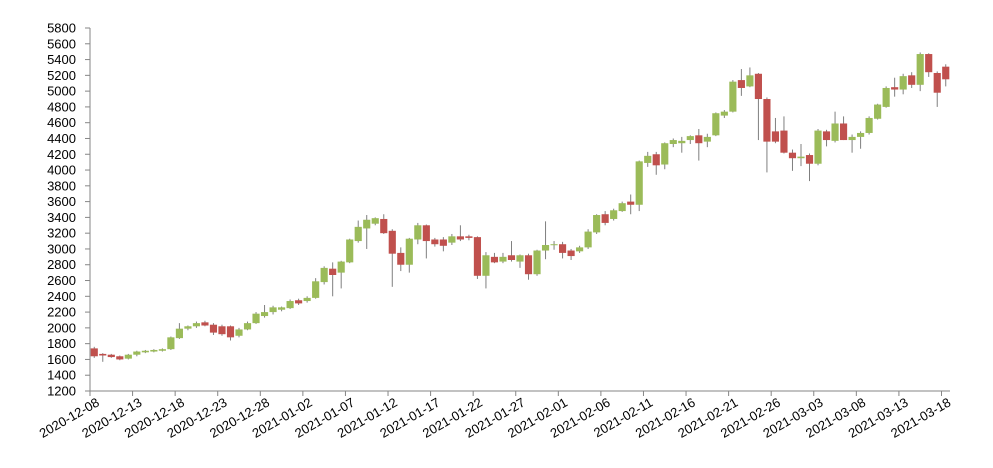  What do you see at coordinates (61, 138) in the screenshot?
I see `y-tick-label: 4400` at bounding box center [61, 138].